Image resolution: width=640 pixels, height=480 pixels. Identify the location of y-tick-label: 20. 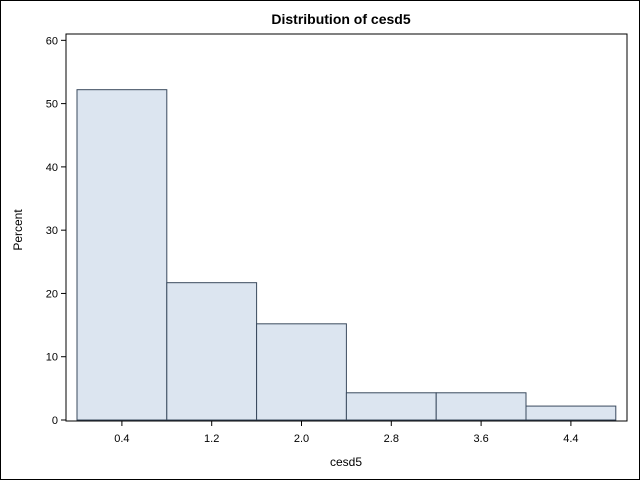
(52, 294).